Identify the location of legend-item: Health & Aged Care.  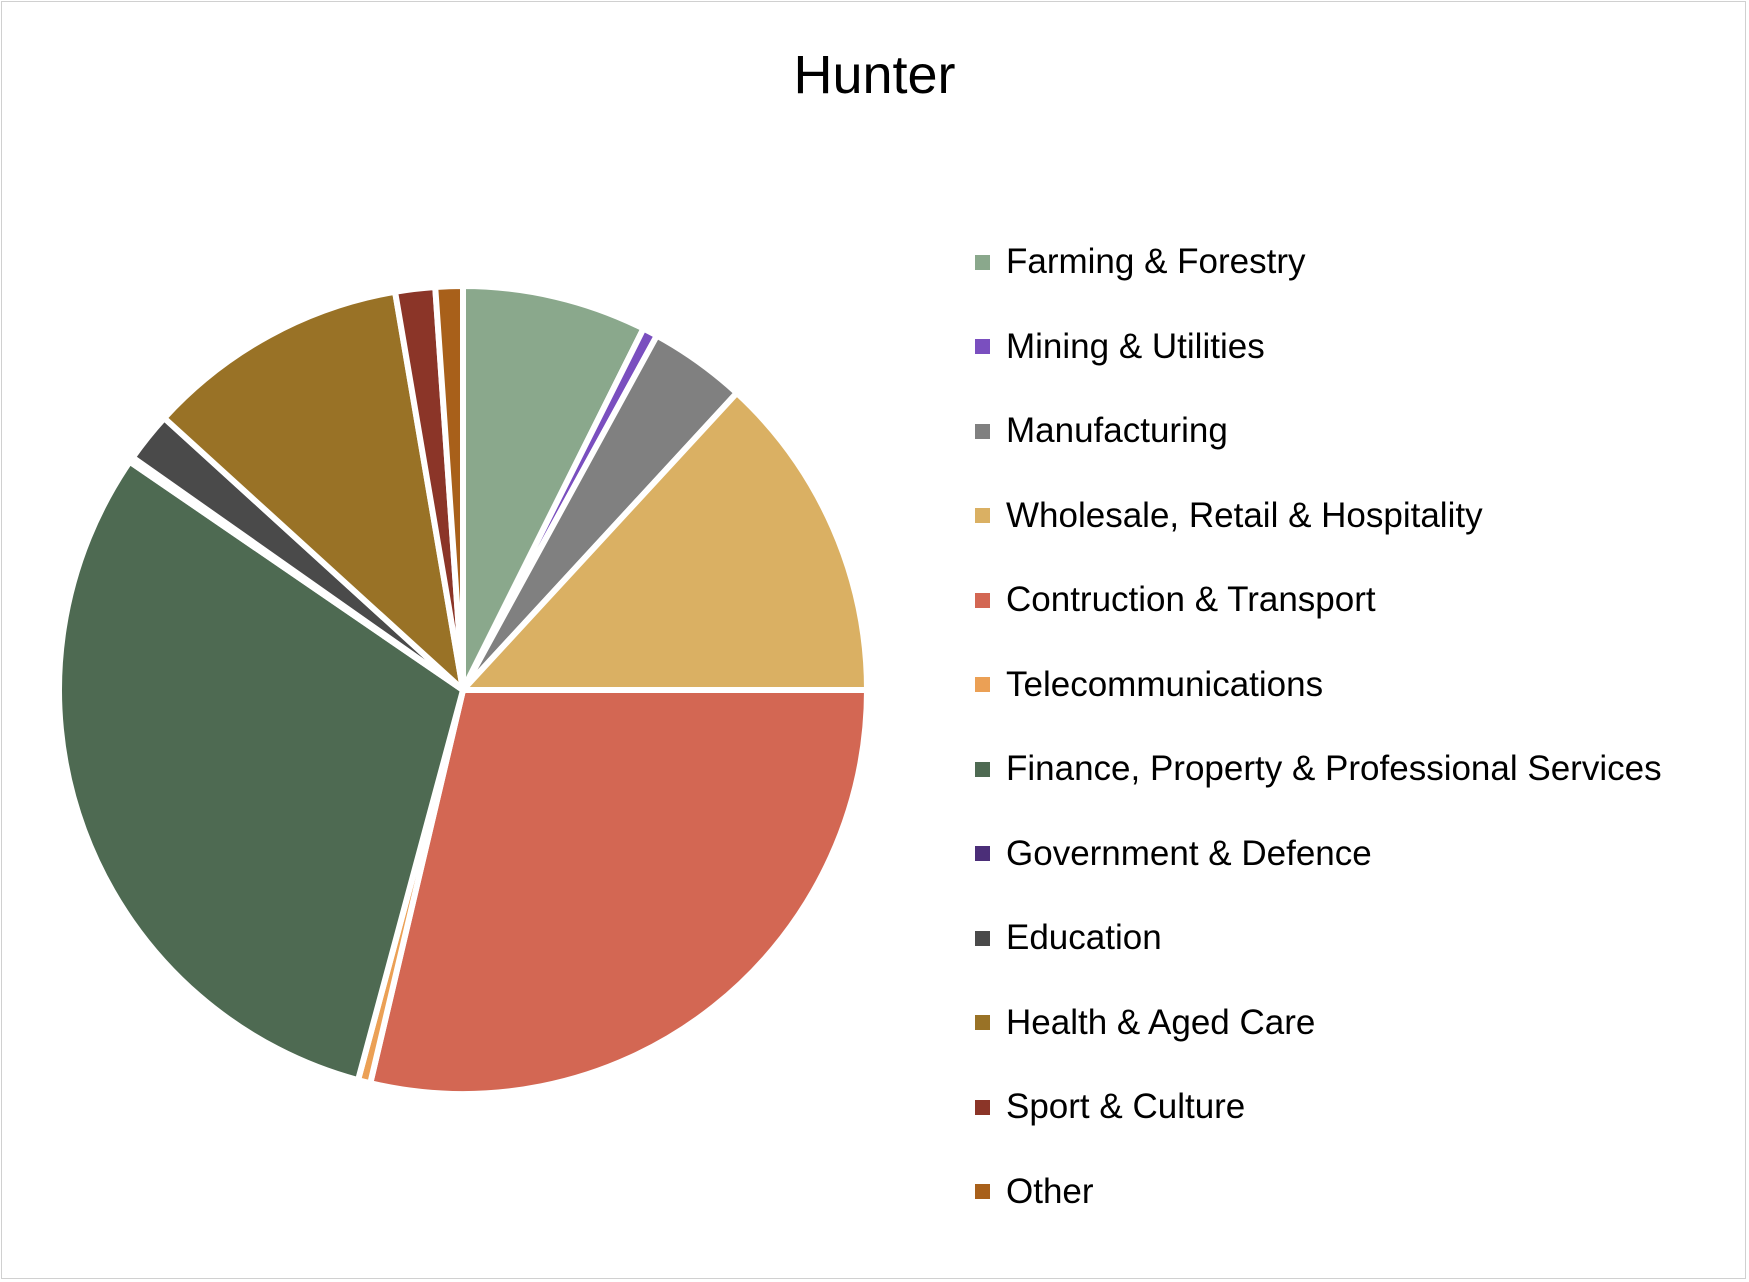
(1318, 1023).